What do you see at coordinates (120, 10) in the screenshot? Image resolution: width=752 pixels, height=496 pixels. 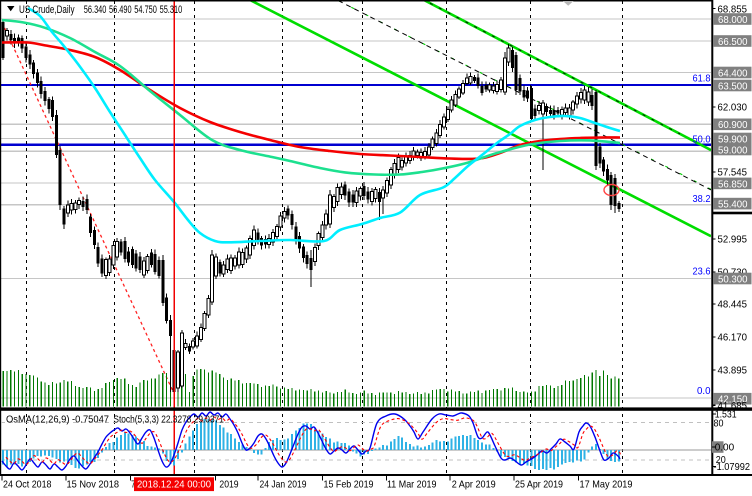 I see `svg-text: 56.490` at bounding box center [120, 10].